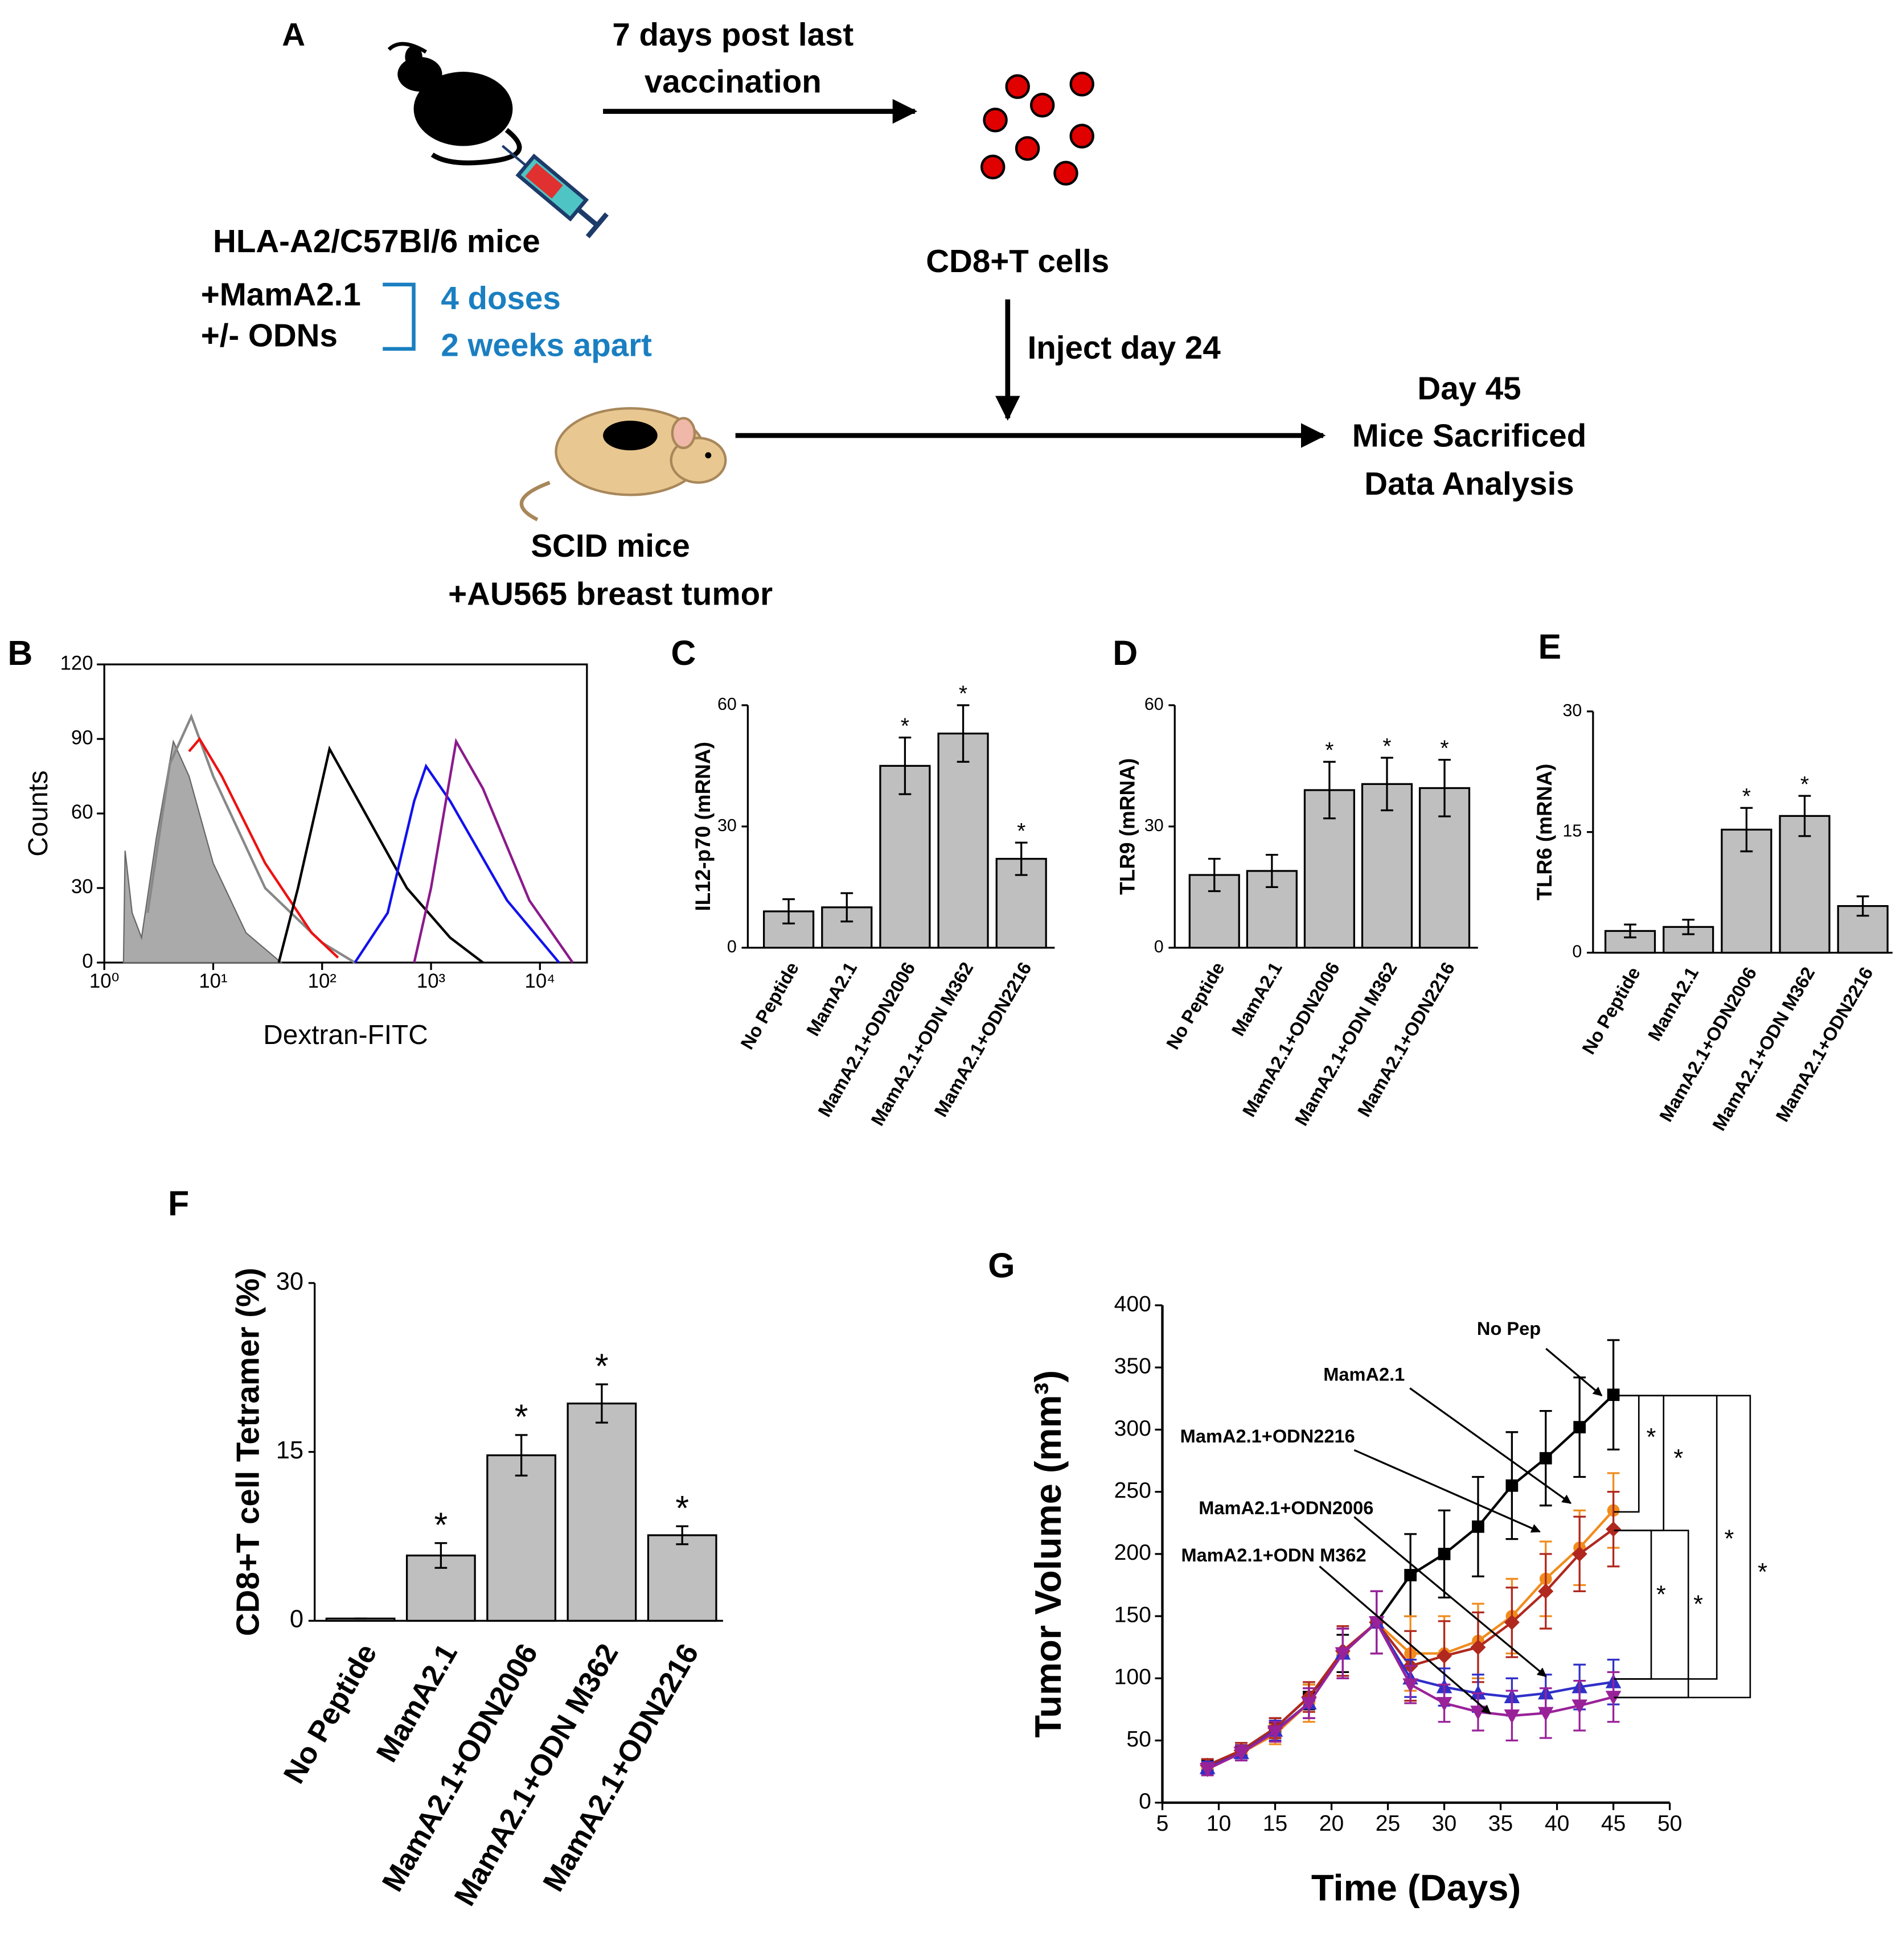  Describe the element at coordinates (38, 813) in the screenshot. I see `y-axis-label: Counts` at that location.